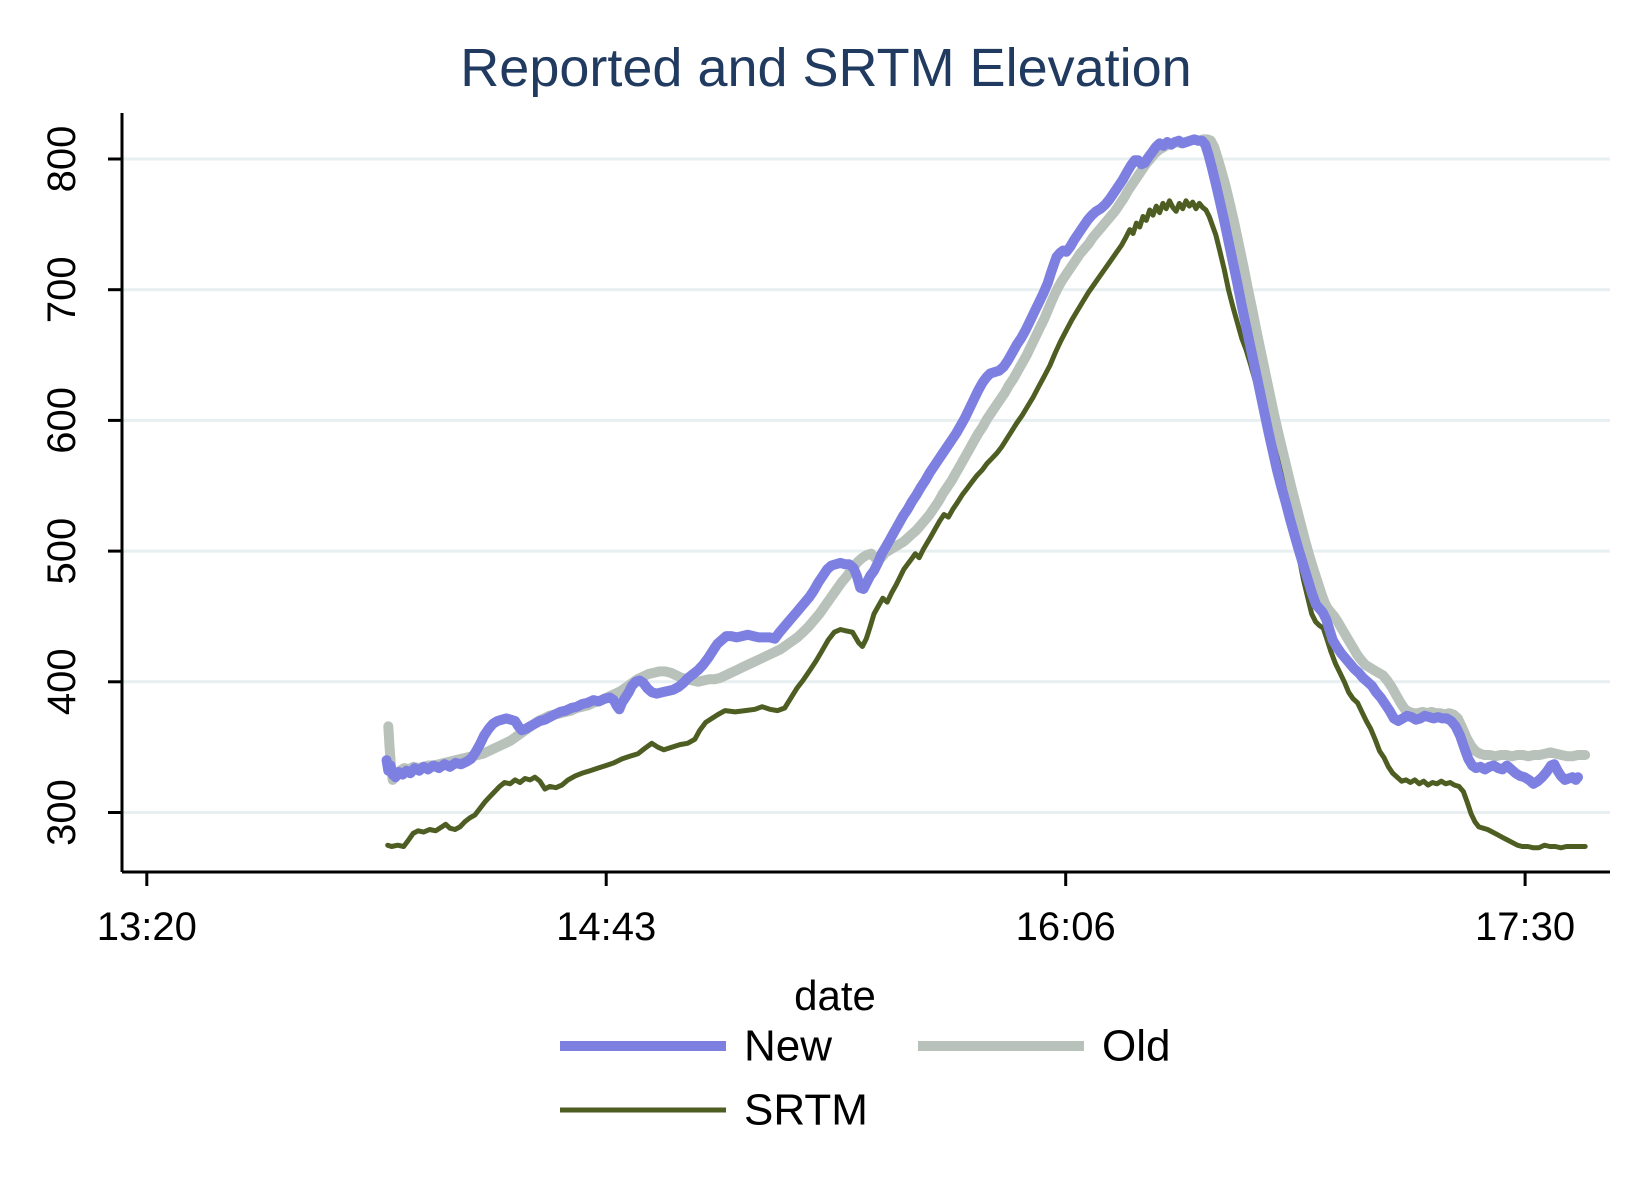 This screenshot has width=1650, height=1200. I want to click on y-tick-label: 400, so click(62, 681).